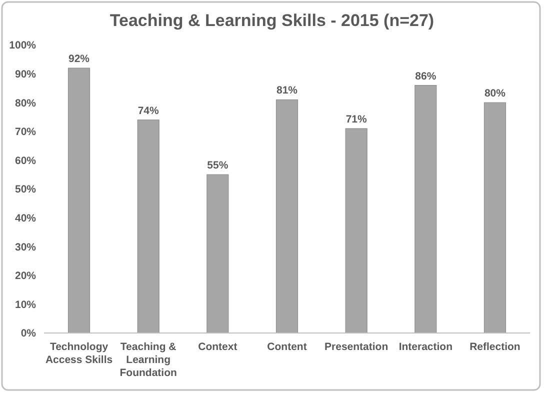 Image resolution: width=544 pixels, height=394 pixels. Describe the element at coordinates (28, 334) in the screenshot. I see `y-tick-label: 0%` at that location.